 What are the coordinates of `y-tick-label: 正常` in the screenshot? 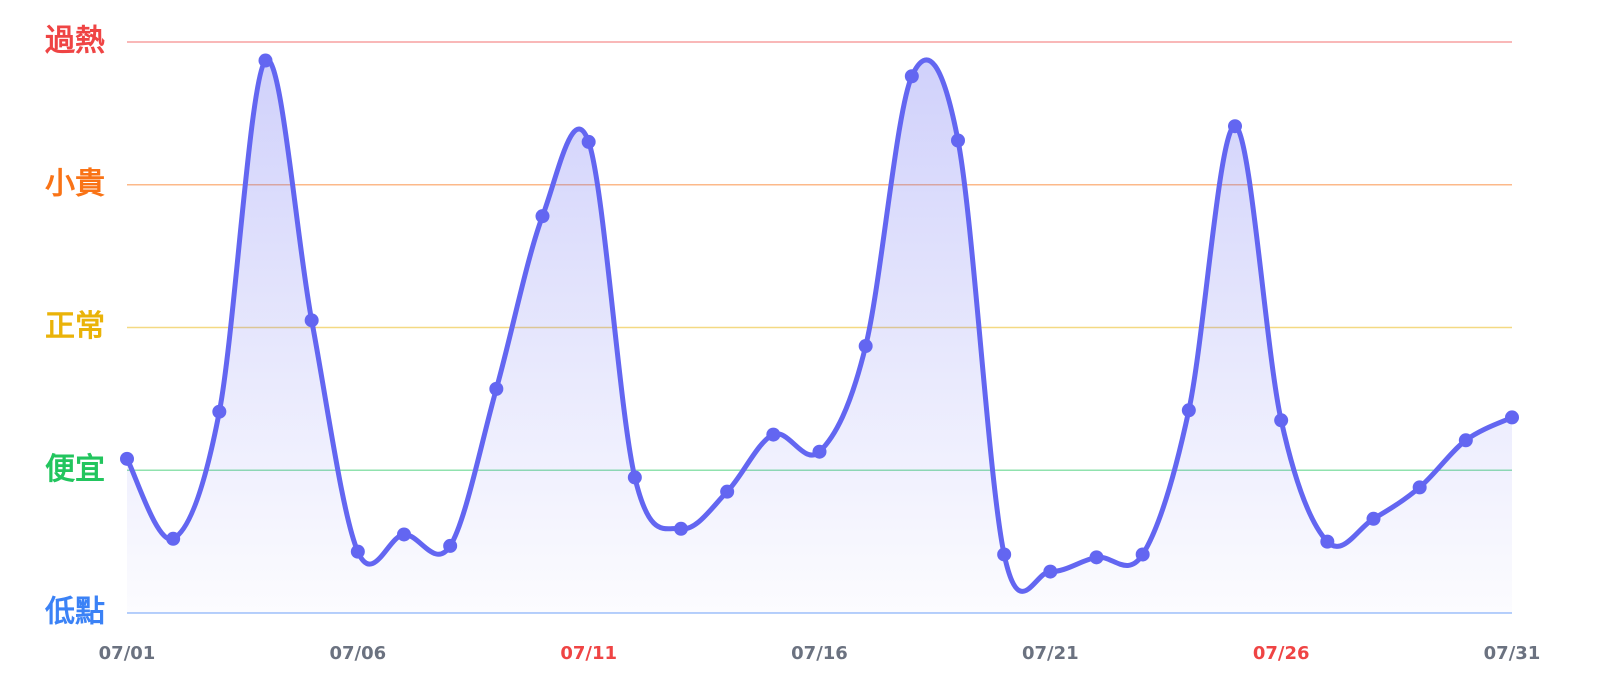 It's located at (75, 326).